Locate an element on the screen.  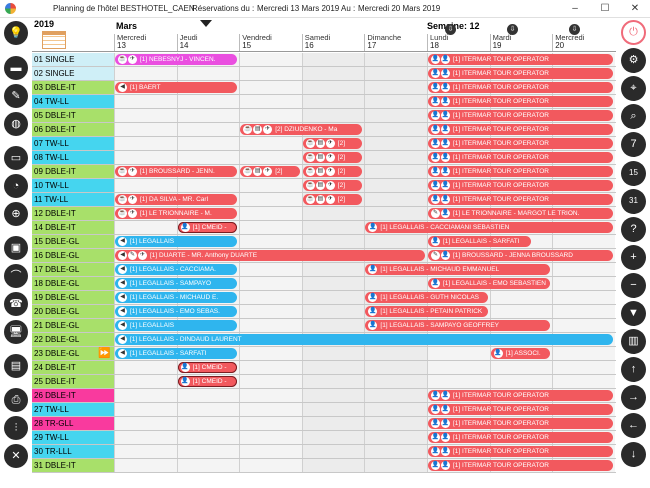
room-label: 27 TW-LL is located at coordinates (73, 409).